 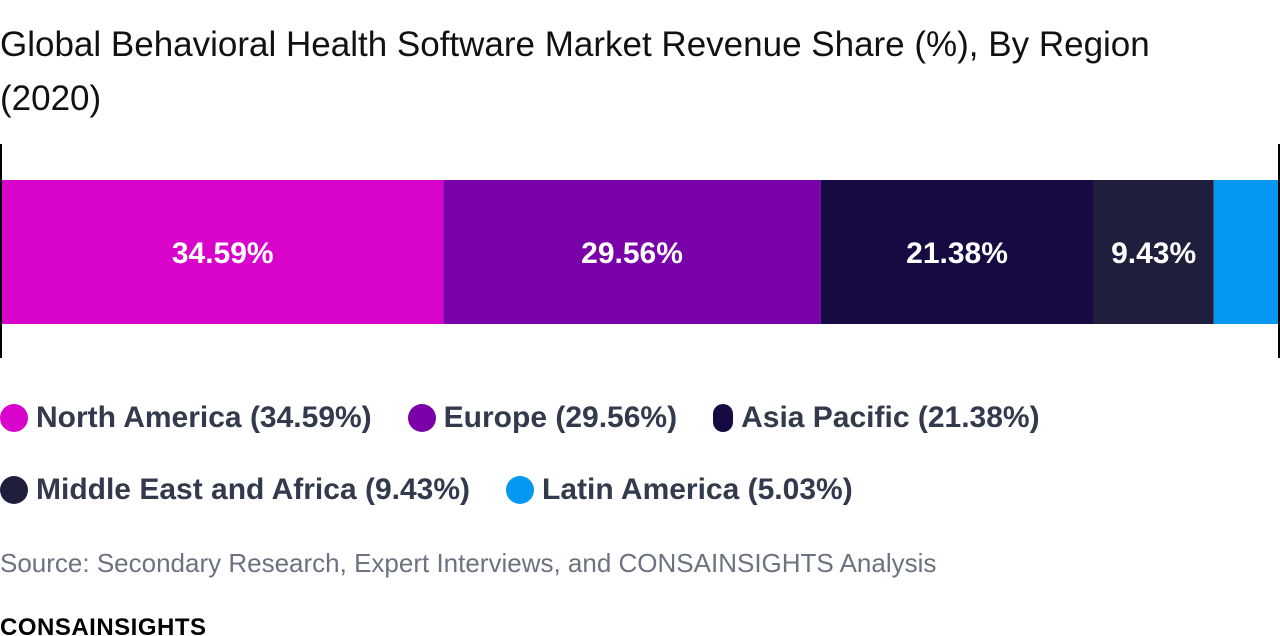 What do you see at coordinates (723, 418) in the screenshot?
I see `legend-swatch-asia-pacific` at bounding box center [723, 418].